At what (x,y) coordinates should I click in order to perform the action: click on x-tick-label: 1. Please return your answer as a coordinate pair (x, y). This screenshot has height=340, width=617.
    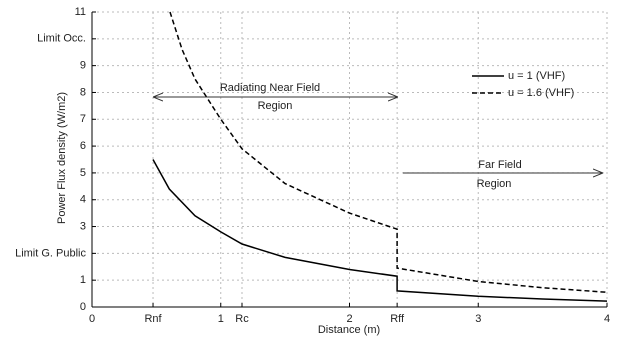
    Looking at the image, I should click on (221, 319).